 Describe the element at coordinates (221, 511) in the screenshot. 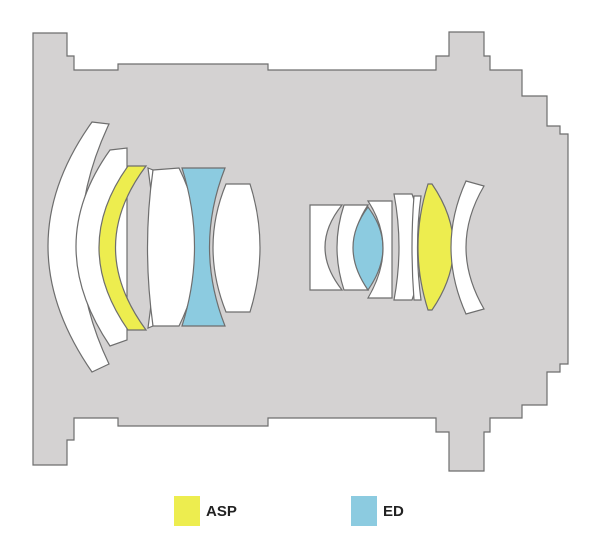

I see `asp-legend-label: ASP` at that location.